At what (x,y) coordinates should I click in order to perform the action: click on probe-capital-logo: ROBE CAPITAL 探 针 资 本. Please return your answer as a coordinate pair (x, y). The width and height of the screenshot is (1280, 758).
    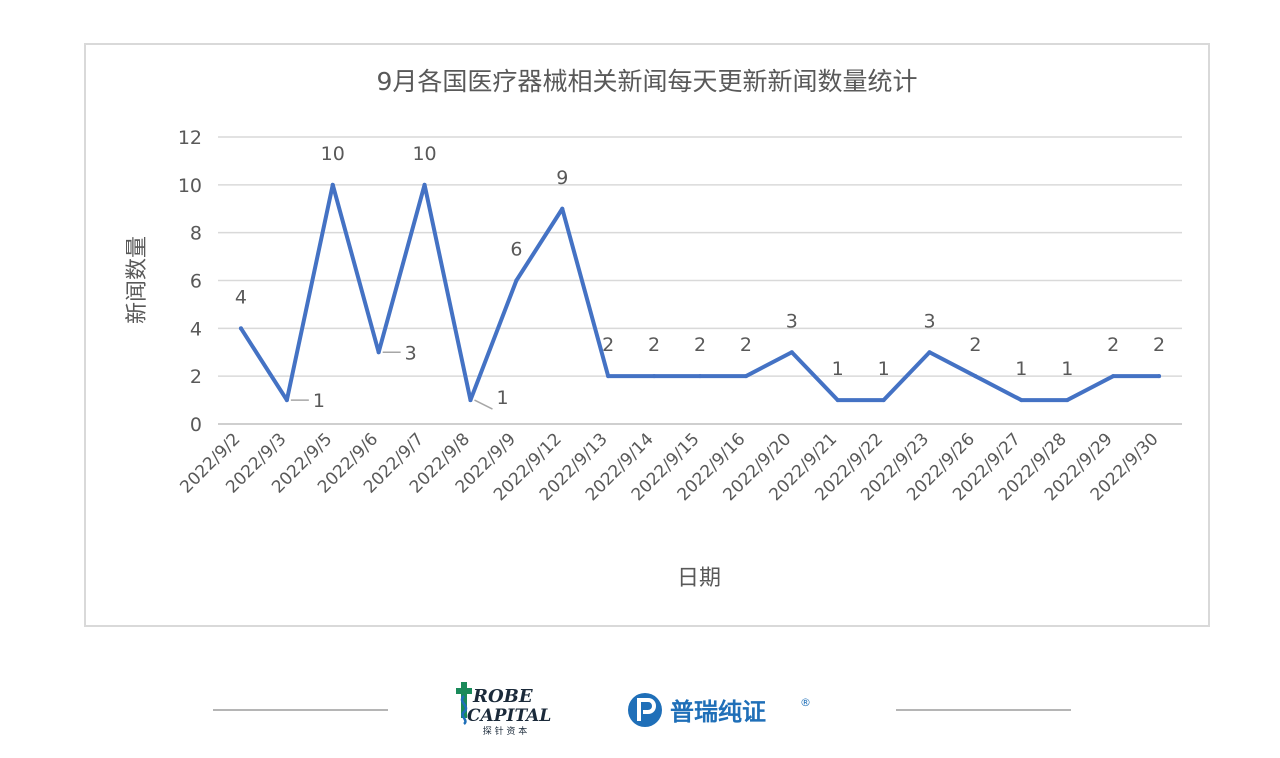
    Looking at the image, I should click on (503, 709).